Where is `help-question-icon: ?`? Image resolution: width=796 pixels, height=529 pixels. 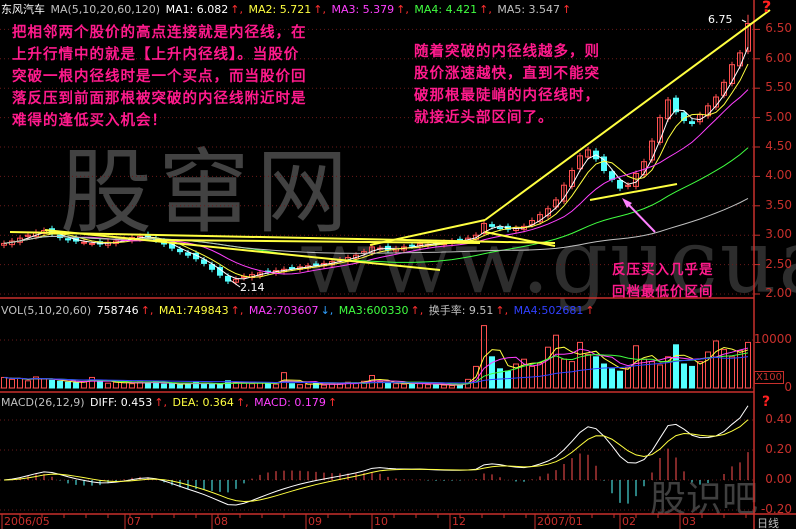 help-question-icon: ? is located at coordinates (767, 8).